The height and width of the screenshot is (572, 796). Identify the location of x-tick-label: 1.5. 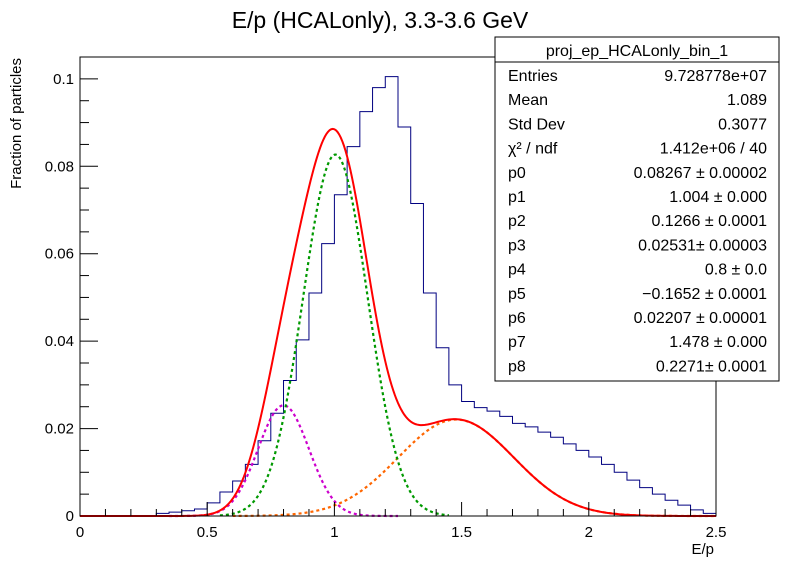
(461, 532).